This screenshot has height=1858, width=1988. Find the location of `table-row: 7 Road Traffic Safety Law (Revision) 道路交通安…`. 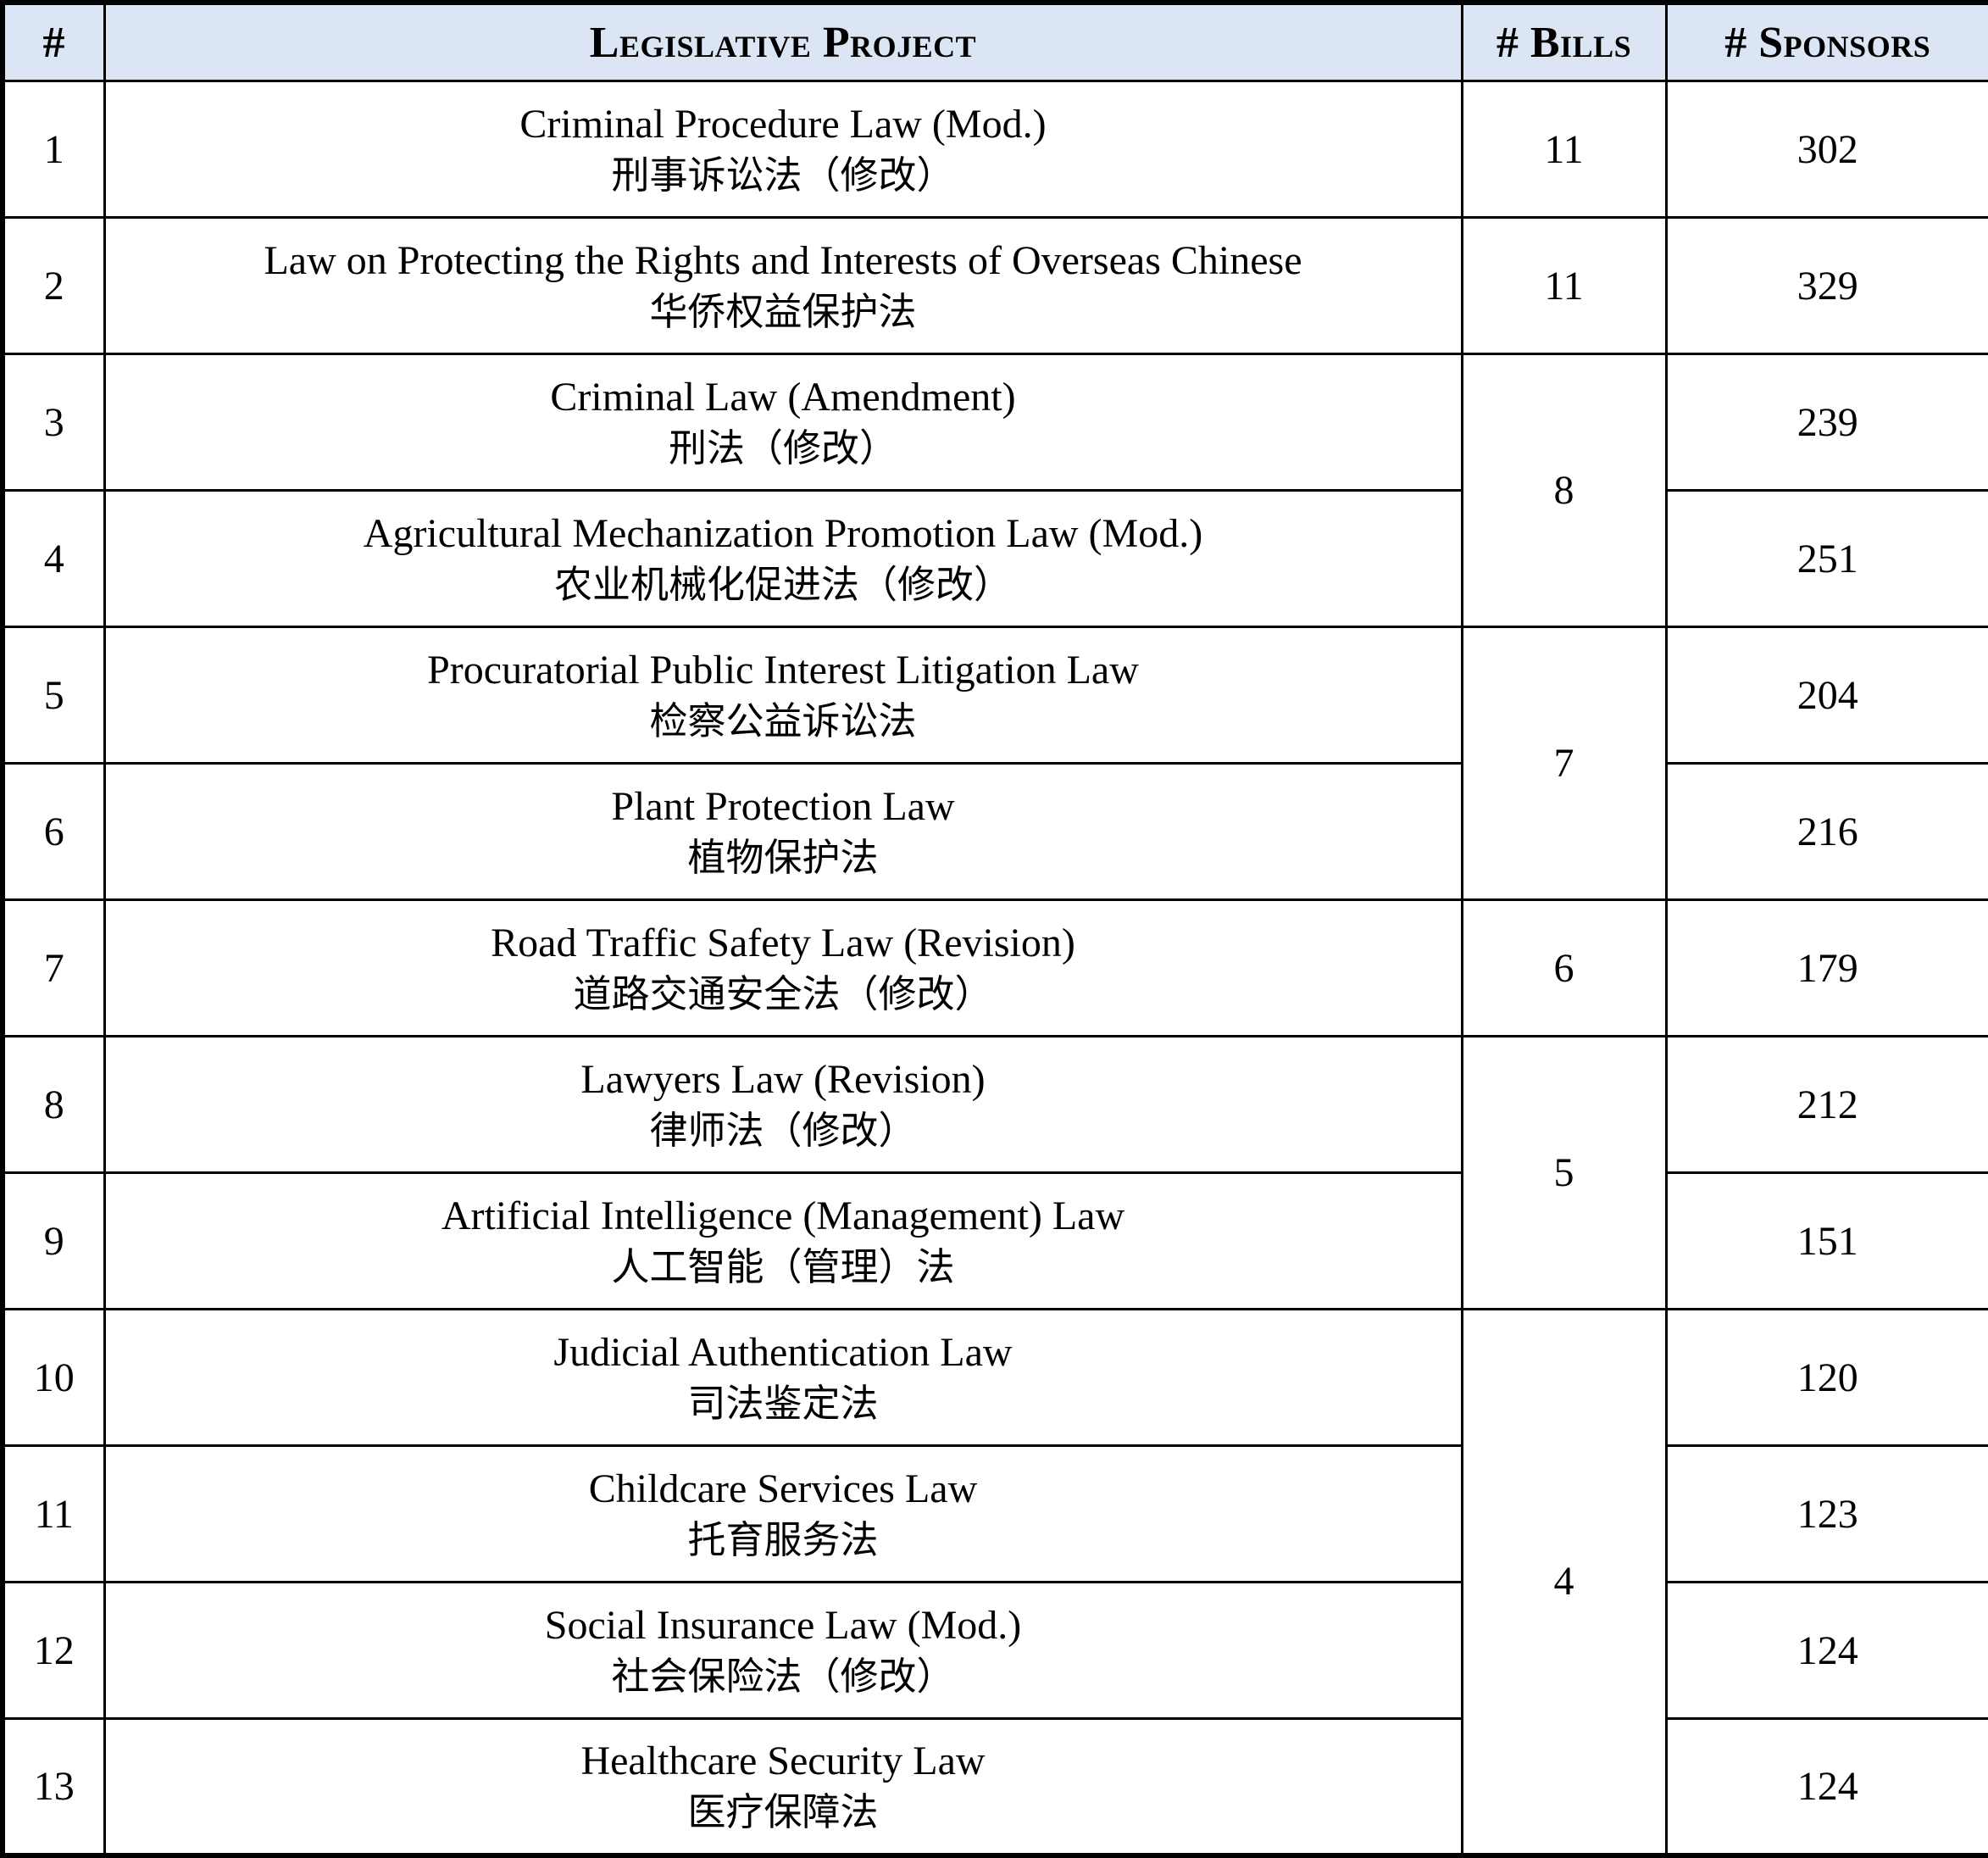

table-row: 7 Road Traffic Safety Law (Revision) 道路交通安… is located at coordinates (994, 967).